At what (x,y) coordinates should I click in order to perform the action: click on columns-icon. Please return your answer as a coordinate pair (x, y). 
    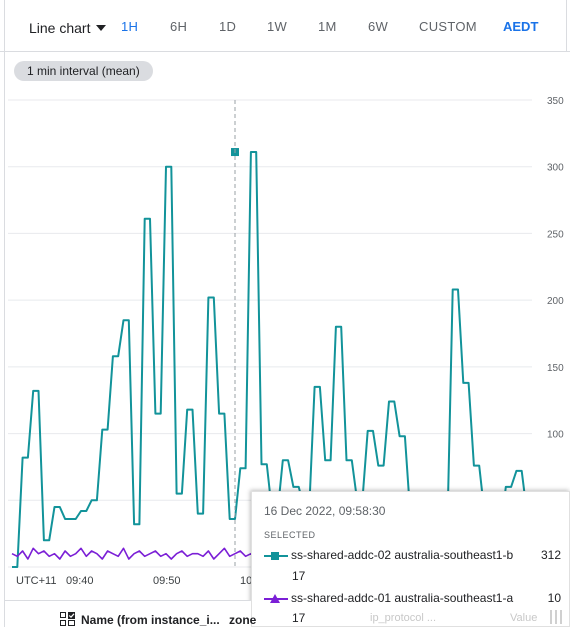
    Looking at the image, I should click on (556, 617).